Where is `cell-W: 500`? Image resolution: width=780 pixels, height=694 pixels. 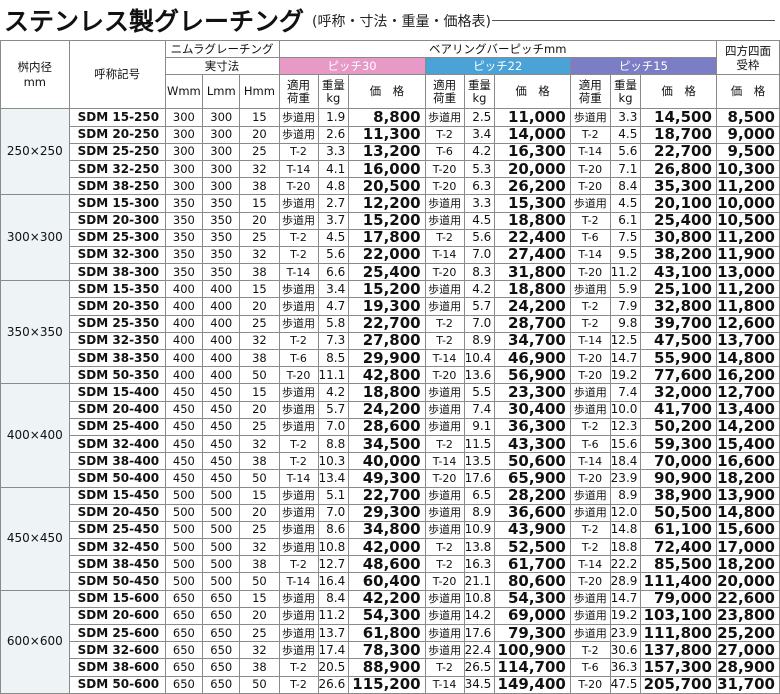
cell-W: 500 is located at coordinates (184, 495).